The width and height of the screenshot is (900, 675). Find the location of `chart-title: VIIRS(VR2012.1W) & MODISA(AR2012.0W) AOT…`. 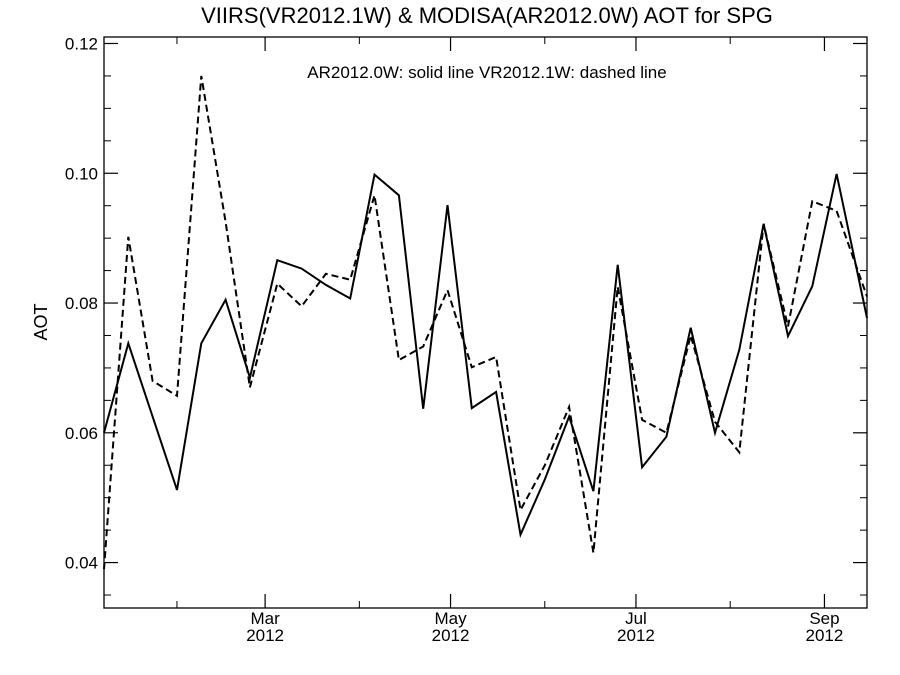

chart-title: VIIRS(VR2012.1W) & MODISA(AR2012.0W) AOT… is located at coordinates (487, 15).